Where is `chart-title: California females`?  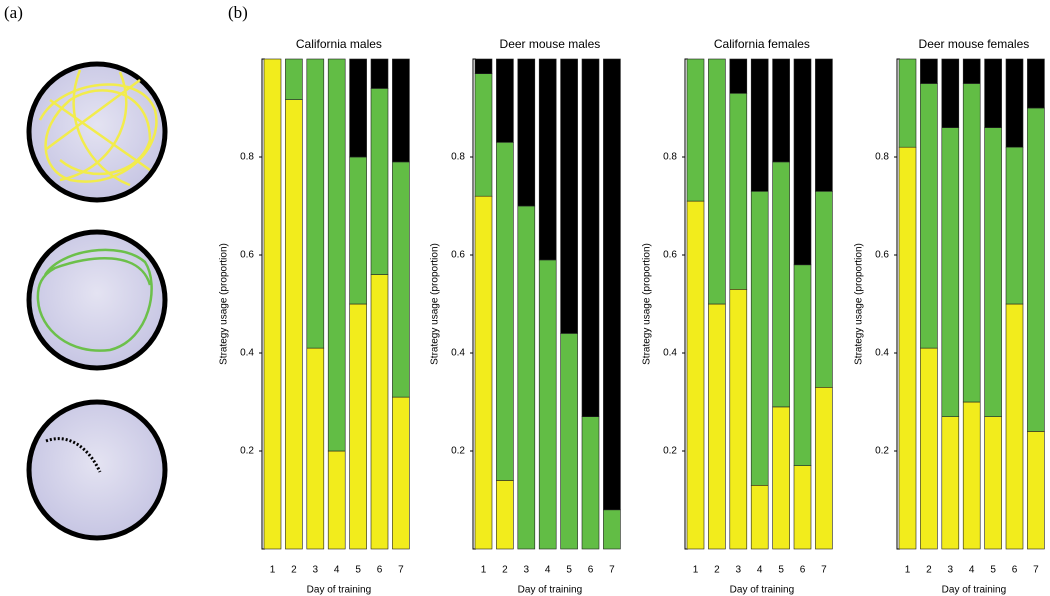 chart-title: California females is located at coordinates (762, 44).